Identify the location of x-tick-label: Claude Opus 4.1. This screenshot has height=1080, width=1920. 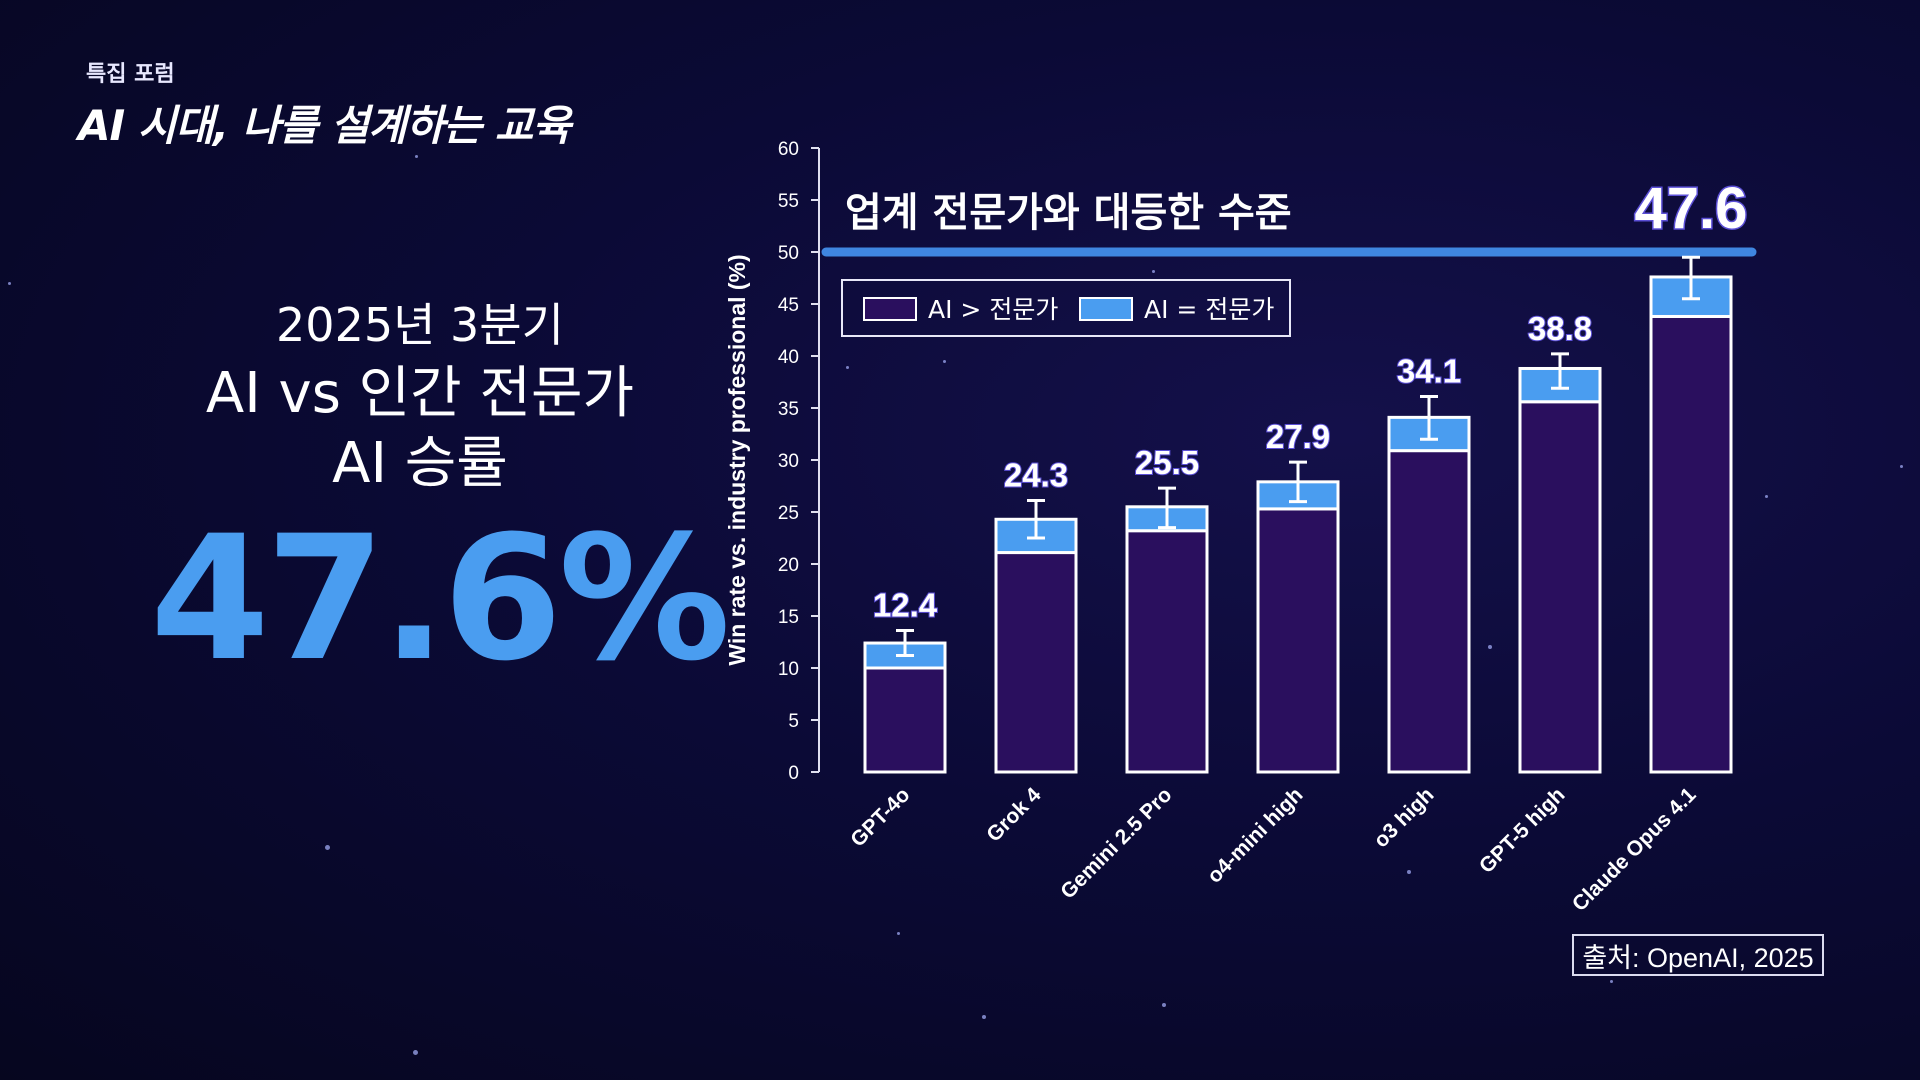
(1634, 849).